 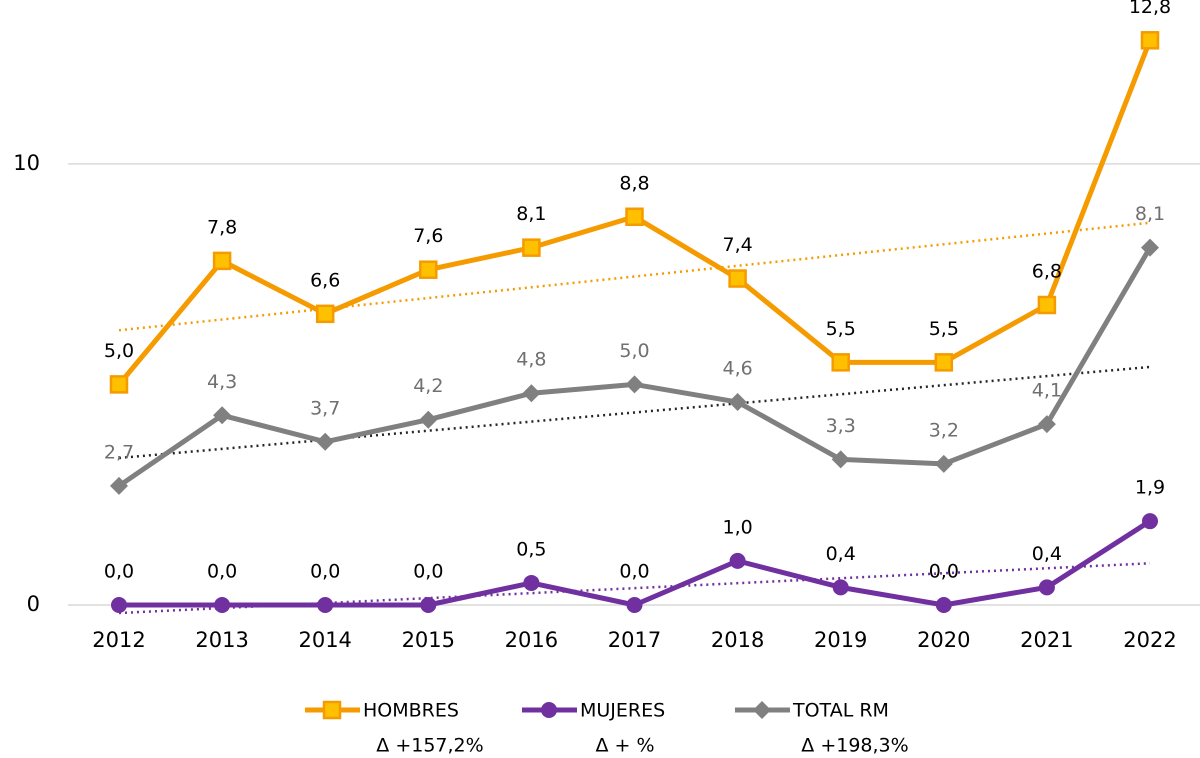 I want to click on x-tick-label: 2021, so click(x=1046, y=640).